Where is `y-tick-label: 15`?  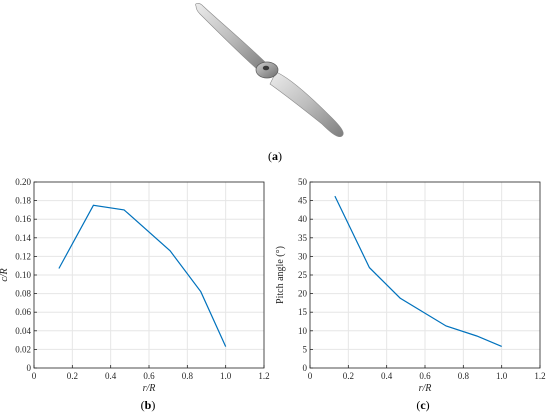 y-tick-label: 15 is located at coordinates (303, 312).